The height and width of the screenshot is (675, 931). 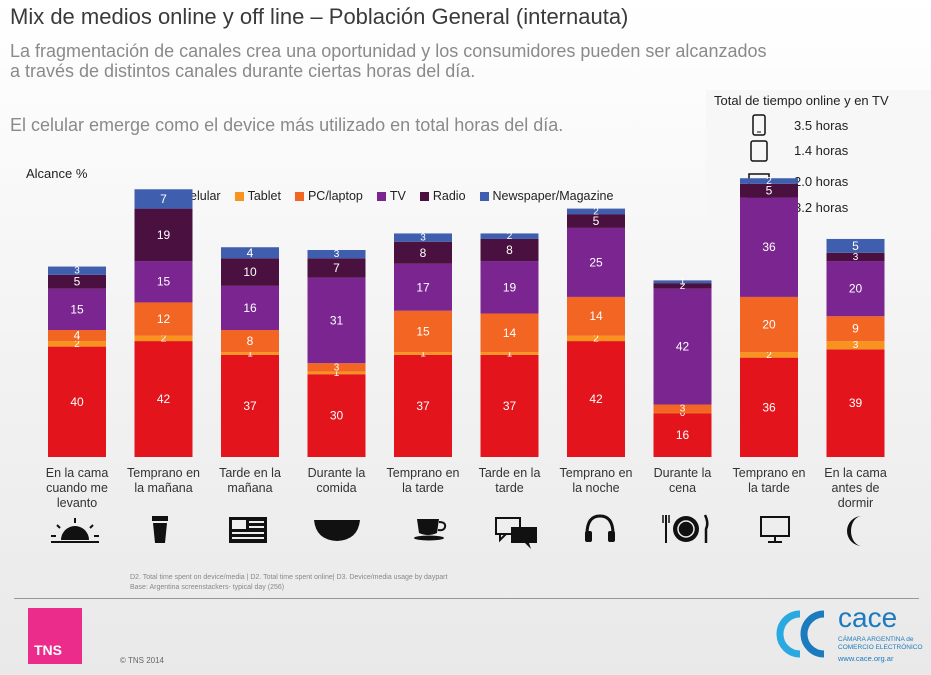 What do you see at coordinates (250, 308) in the screenshot?
I see `data-label: 16` at bounding box center [250, 308].